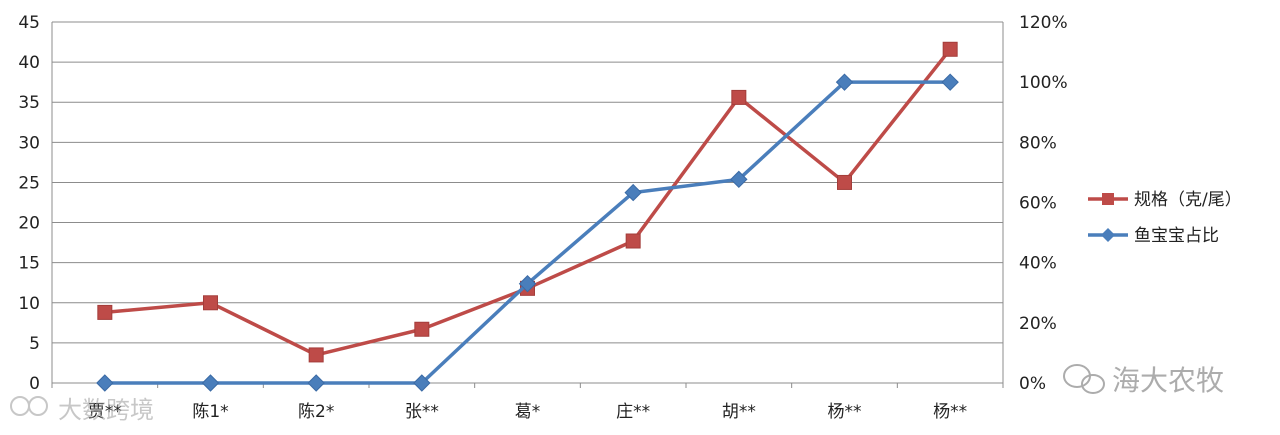  What do you see at coordinates (29, 224) in the screenshot?
I see `left-tick-label: 20` at bounding box center [29, 224].